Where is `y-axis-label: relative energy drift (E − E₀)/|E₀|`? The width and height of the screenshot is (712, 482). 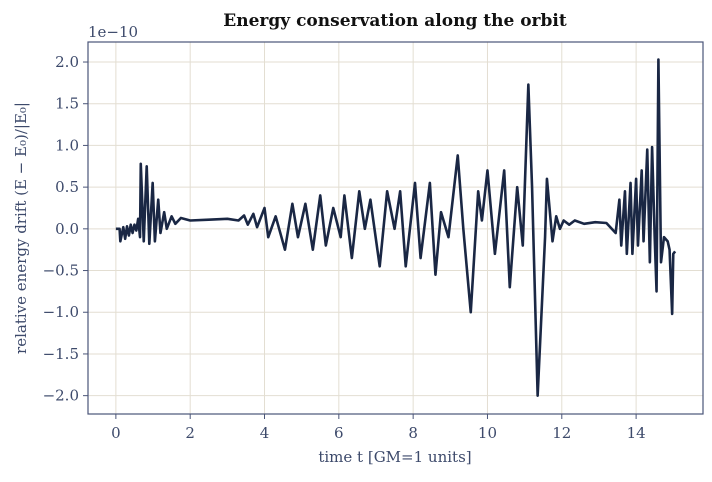 y-axis-label: relative energy drift (E − E₀)/|E₀| is located at coordinates (21, 228).